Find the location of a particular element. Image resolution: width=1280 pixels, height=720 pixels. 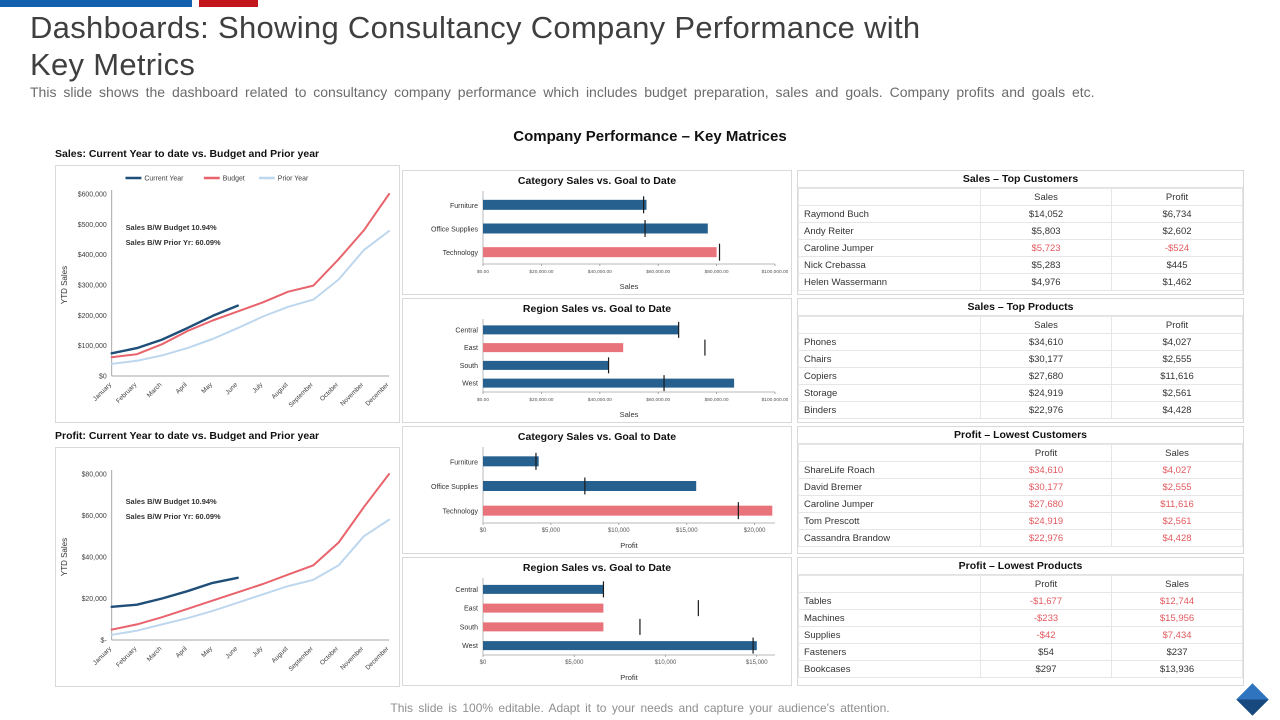

row-value: $4,976 is located at coordinates (1046, 282).